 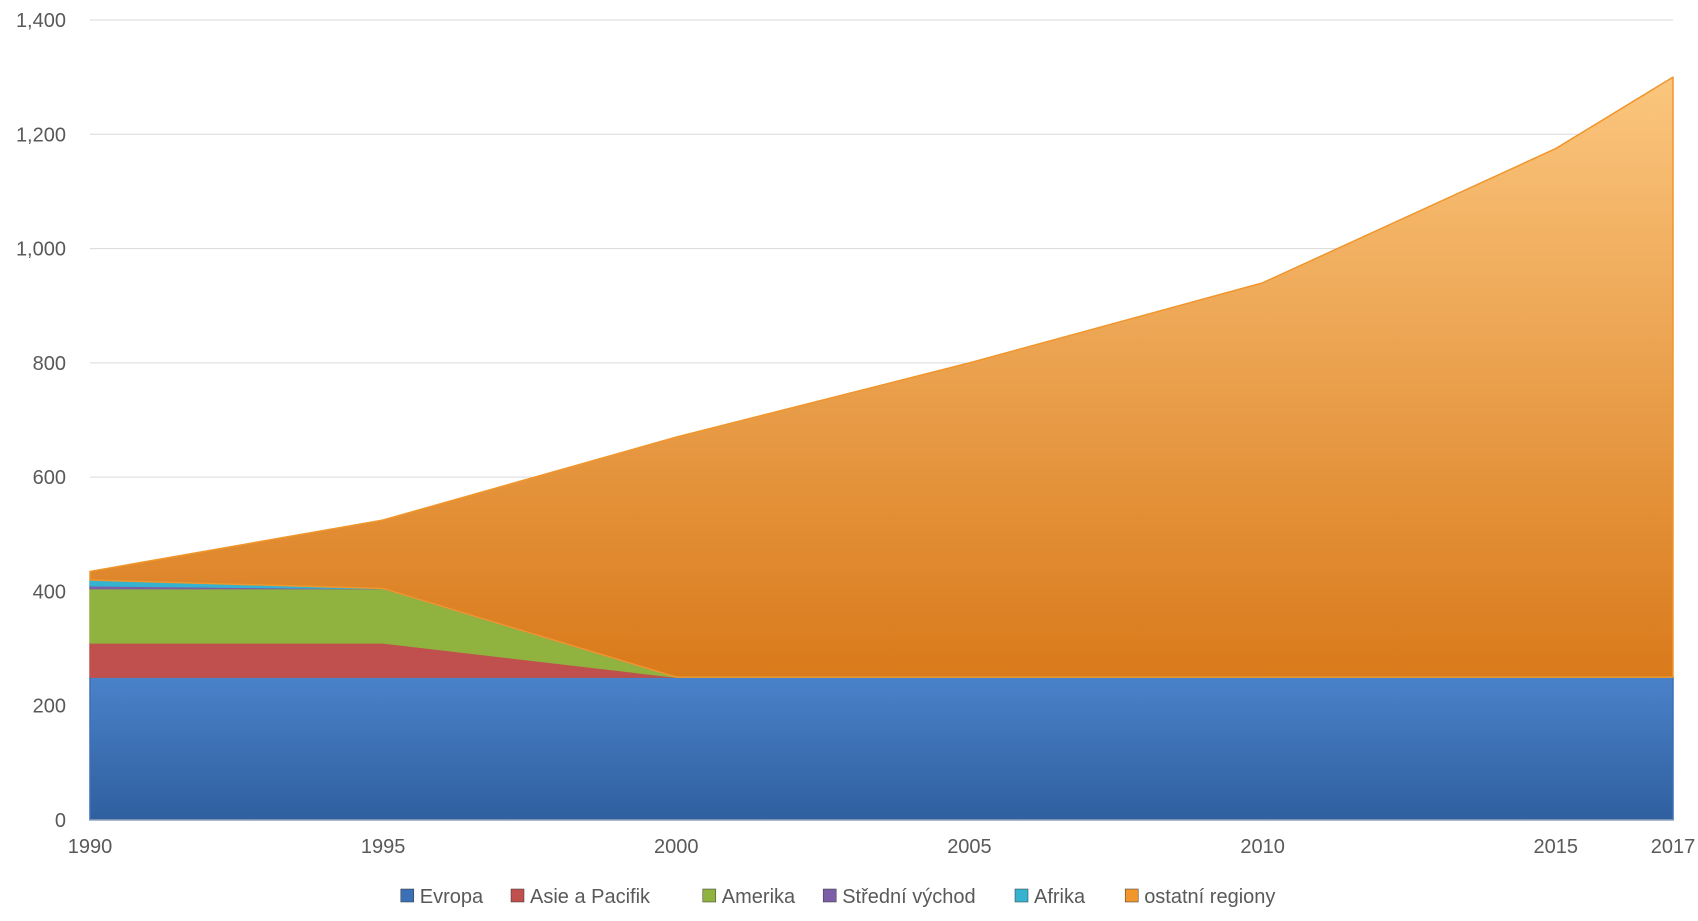 What do you see at coordinates (759, 897) in the screenshot?
I see `legend-label: Amerika` at bounding box center [759, 897].